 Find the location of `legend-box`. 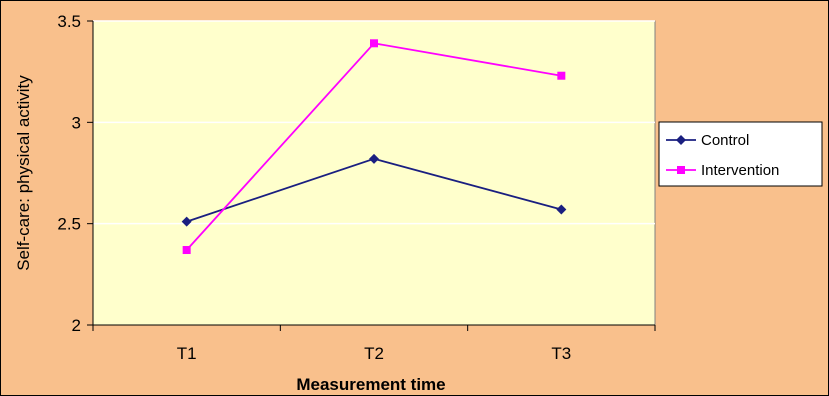

legend-box is located at coordinates (740, 154).